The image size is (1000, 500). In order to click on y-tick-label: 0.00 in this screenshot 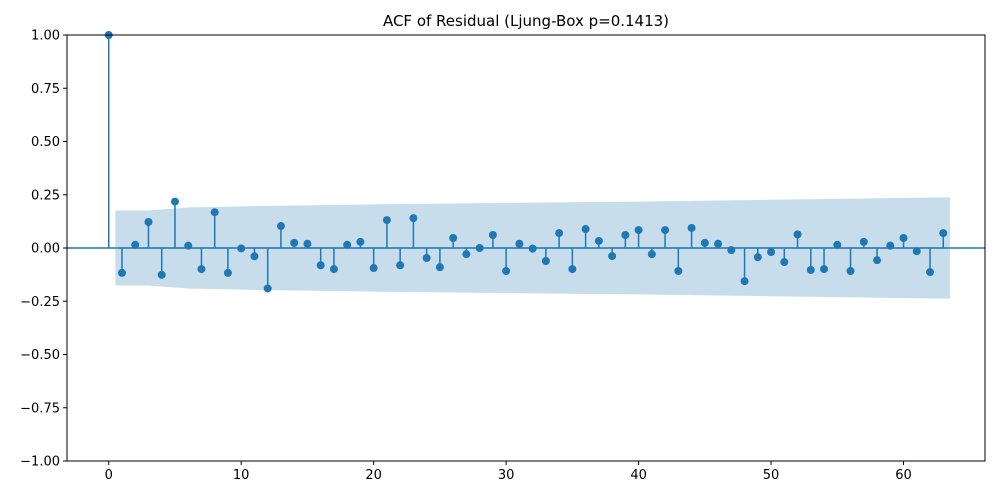, I will do `click(45, 249)`.